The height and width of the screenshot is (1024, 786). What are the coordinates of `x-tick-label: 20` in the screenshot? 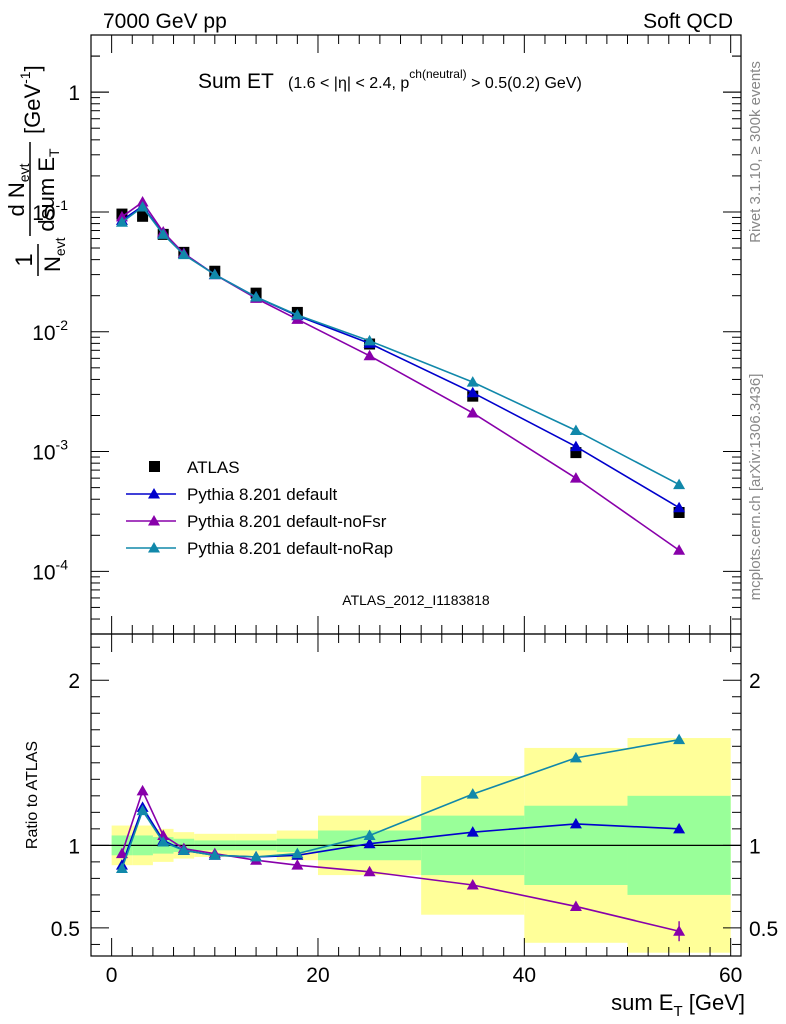 It's located at (317, 975).